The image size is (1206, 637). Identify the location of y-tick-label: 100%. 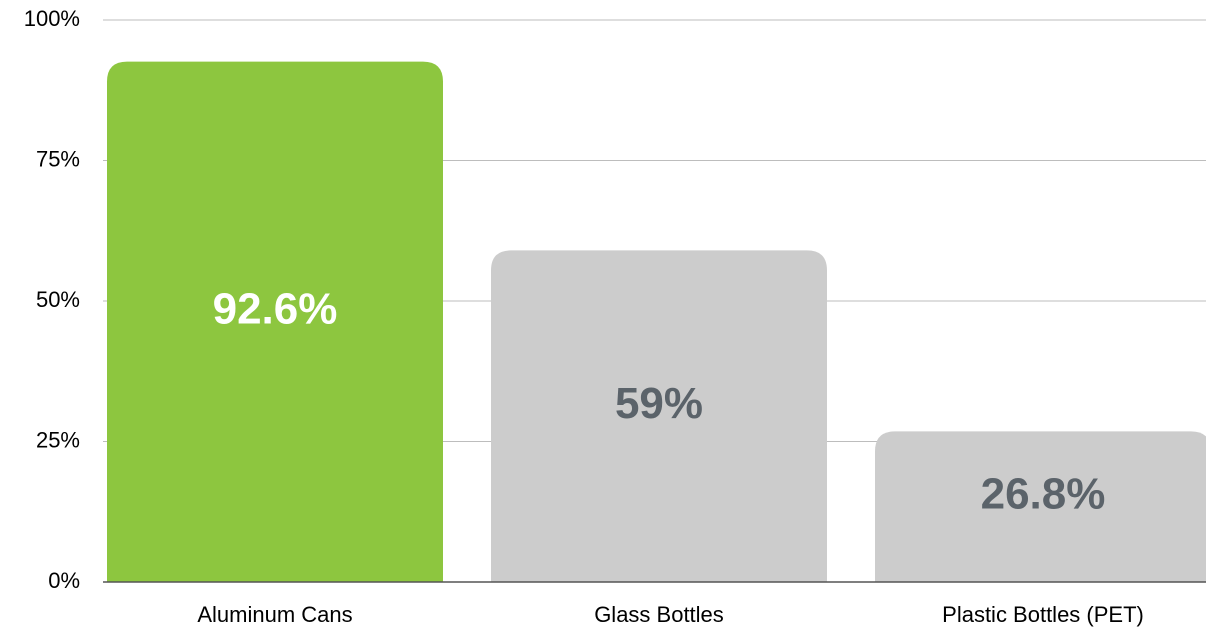
(52, 18).